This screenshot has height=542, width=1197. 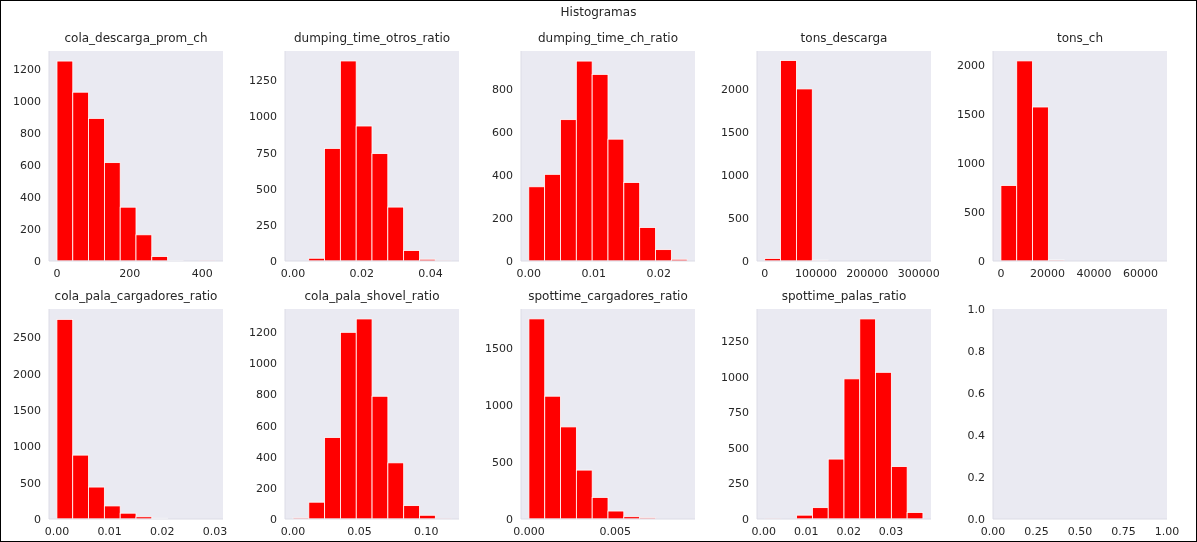 What do you see at coordinates (615, 531) in the screenshot?
I see `x-tick-label: 0.005` at bounding box center [615, 531].